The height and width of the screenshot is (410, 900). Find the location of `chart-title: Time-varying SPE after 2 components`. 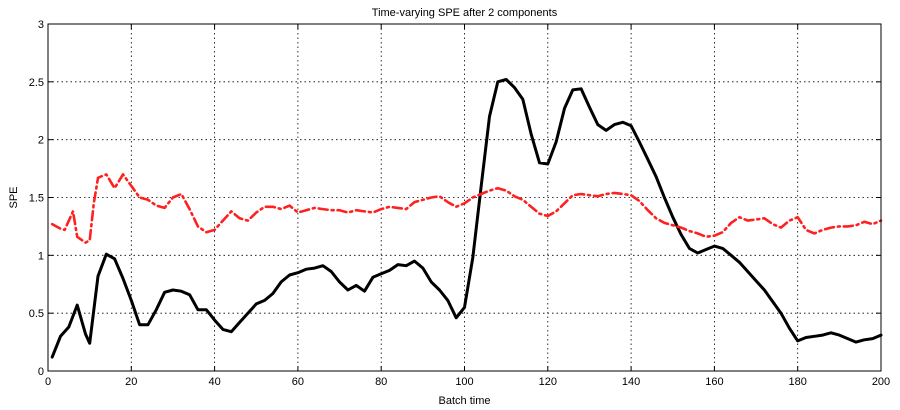

chart-title: Time-varying SPE after 2 components is located at coordinates (465, 13).